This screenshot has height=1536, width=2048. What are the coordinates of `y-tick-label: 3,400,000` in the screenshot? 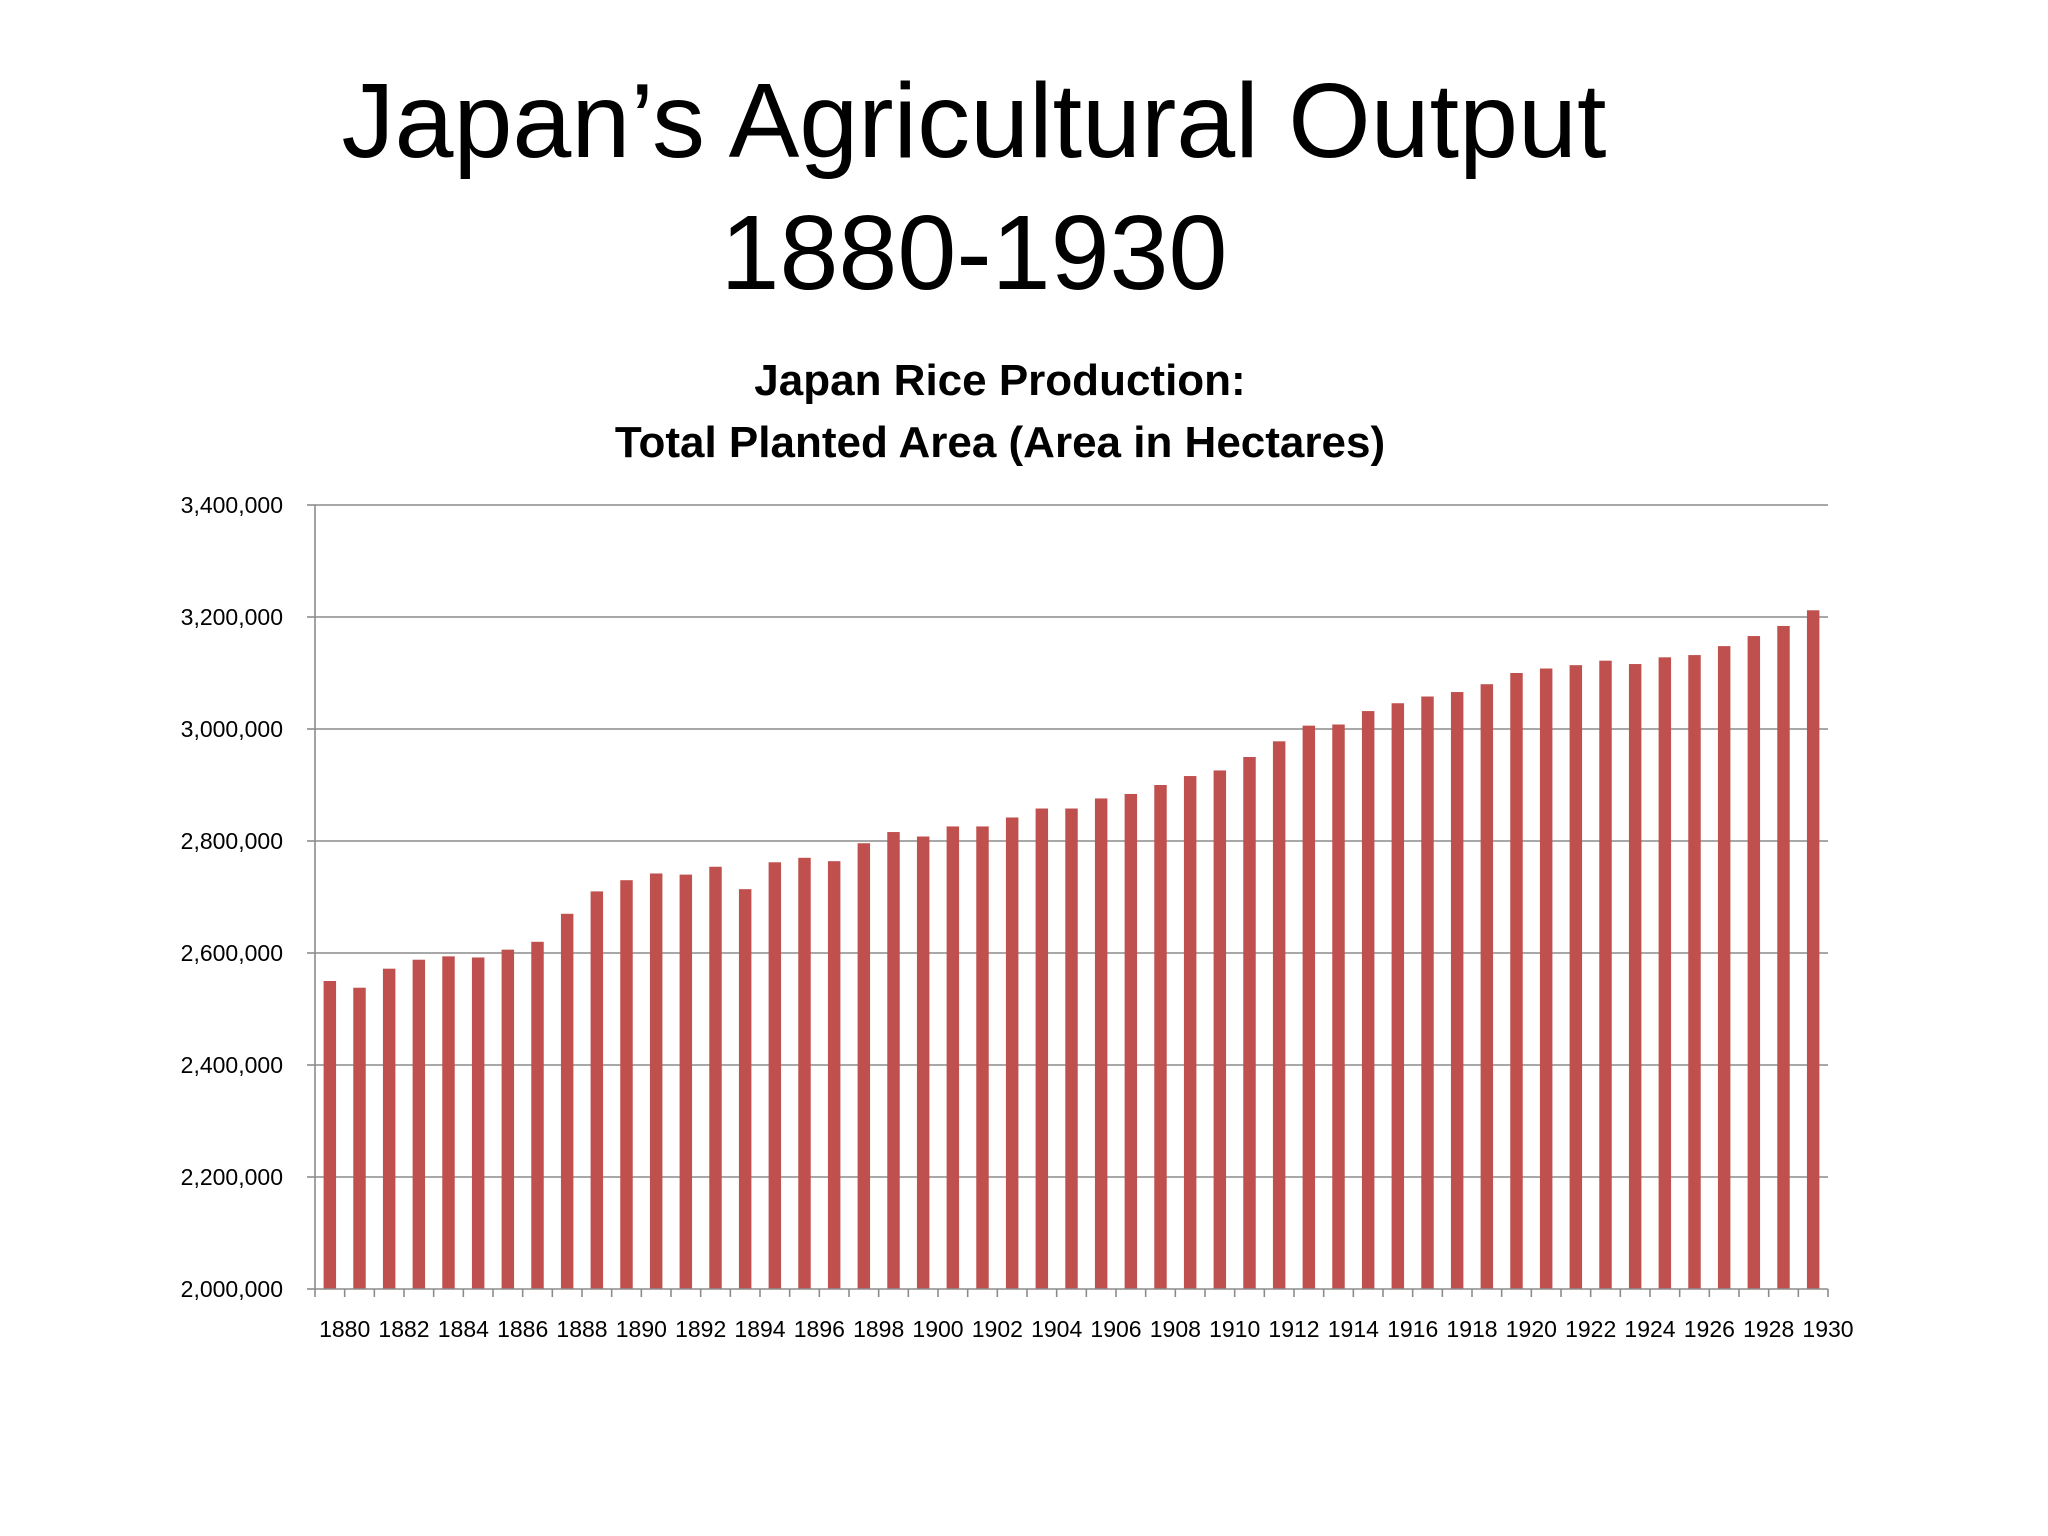 It's located at (232, 505).